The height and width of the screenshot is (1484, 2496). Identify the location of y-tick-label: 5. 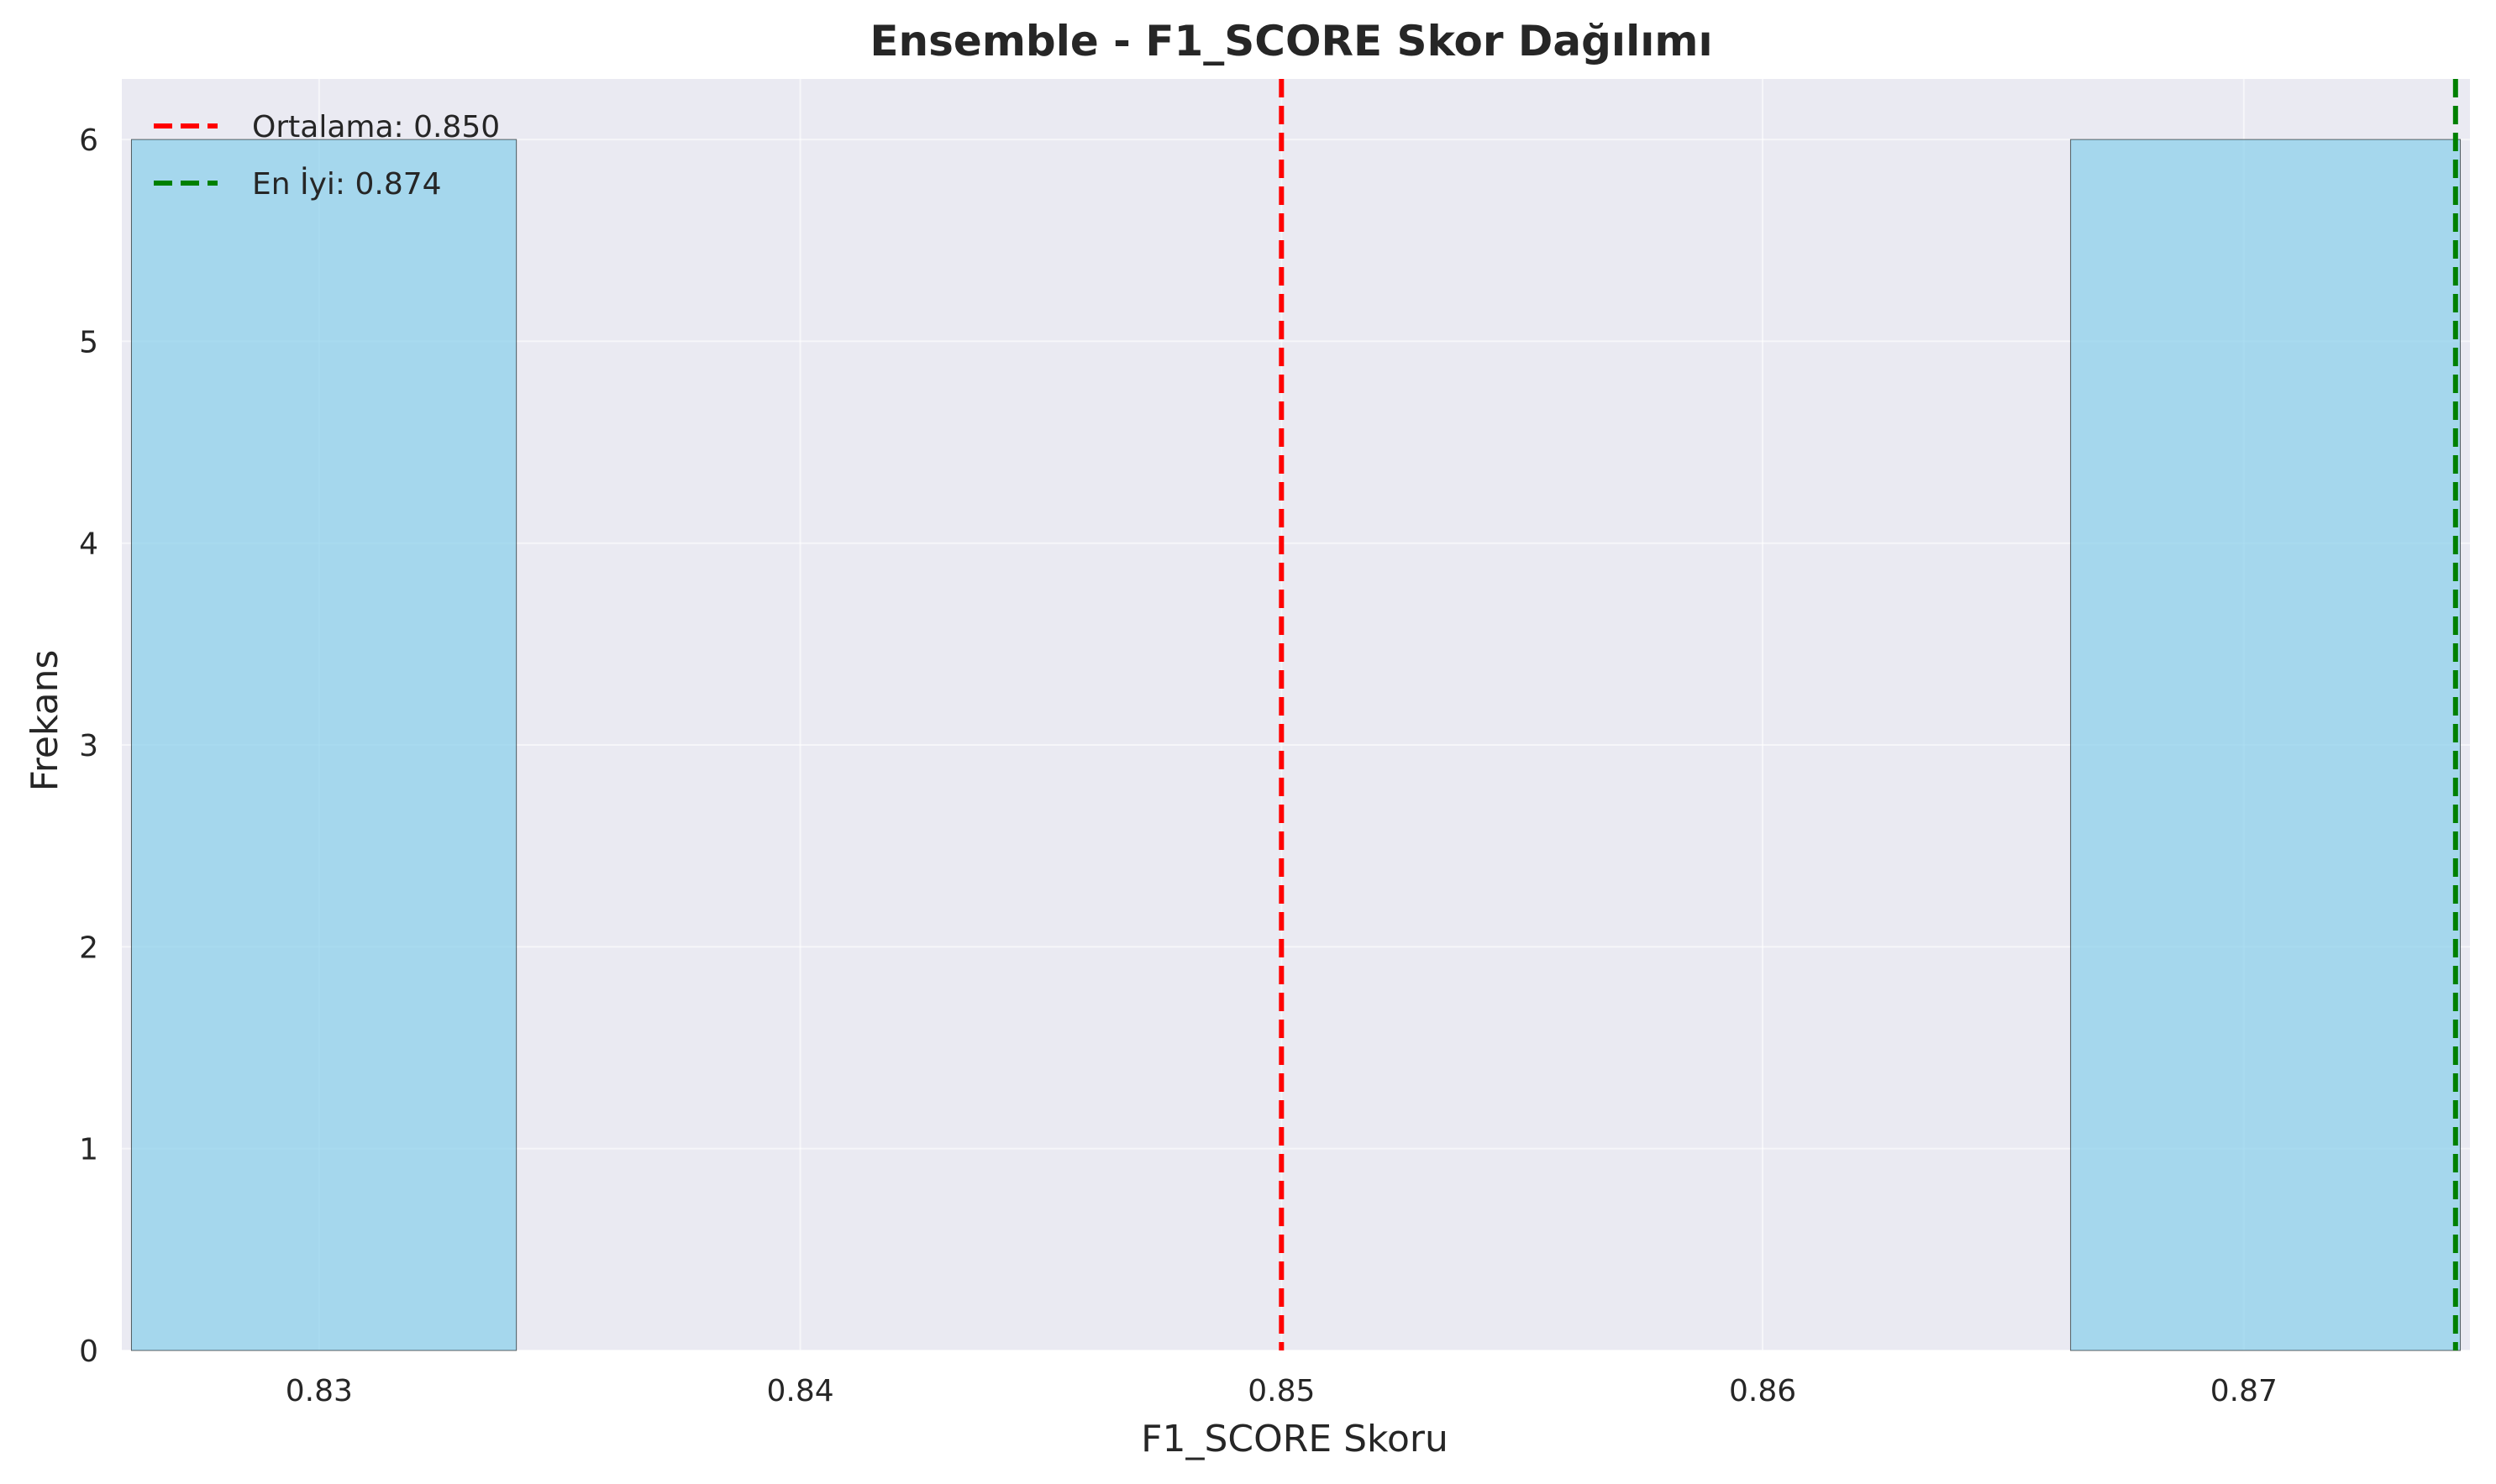
(88, 342).